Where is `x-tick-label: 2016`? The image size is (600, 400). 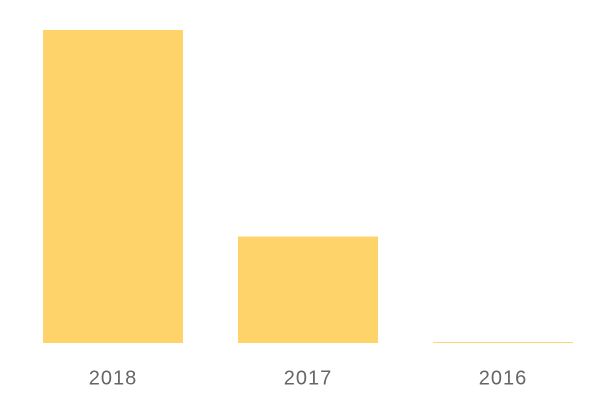
x-tick-label: 2016 is located at coordinates (503, 378).